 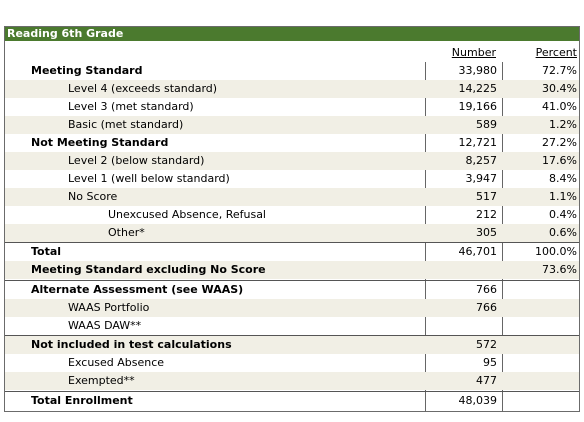 I want to click on number-column-header: Number, so click(x=473, y=52).